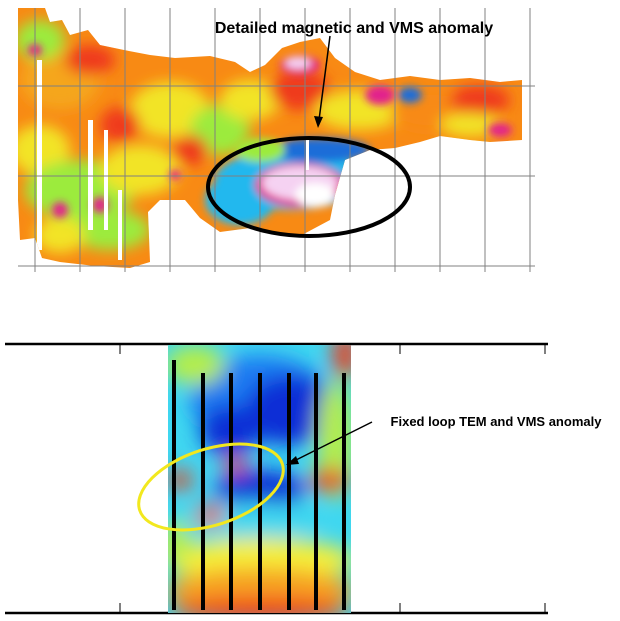  I want to click on tem-anomaly-label: Fixed loop TEM and VMS anomaly, so click(497, 421).